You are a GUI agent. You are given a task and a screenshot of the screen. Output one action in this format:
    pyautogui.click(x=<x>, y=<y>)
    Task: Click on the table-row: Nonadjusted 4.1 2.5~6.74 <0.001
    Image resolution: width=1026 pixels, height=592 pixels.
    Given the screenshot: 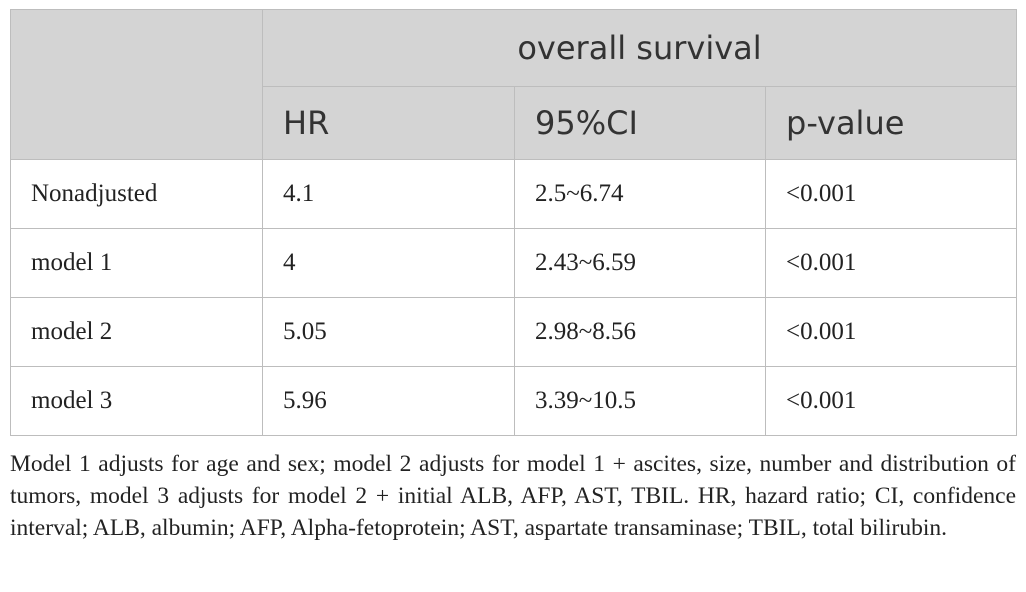 What is the action you would take?
    pyautogui.click(x=513, y=194)
    